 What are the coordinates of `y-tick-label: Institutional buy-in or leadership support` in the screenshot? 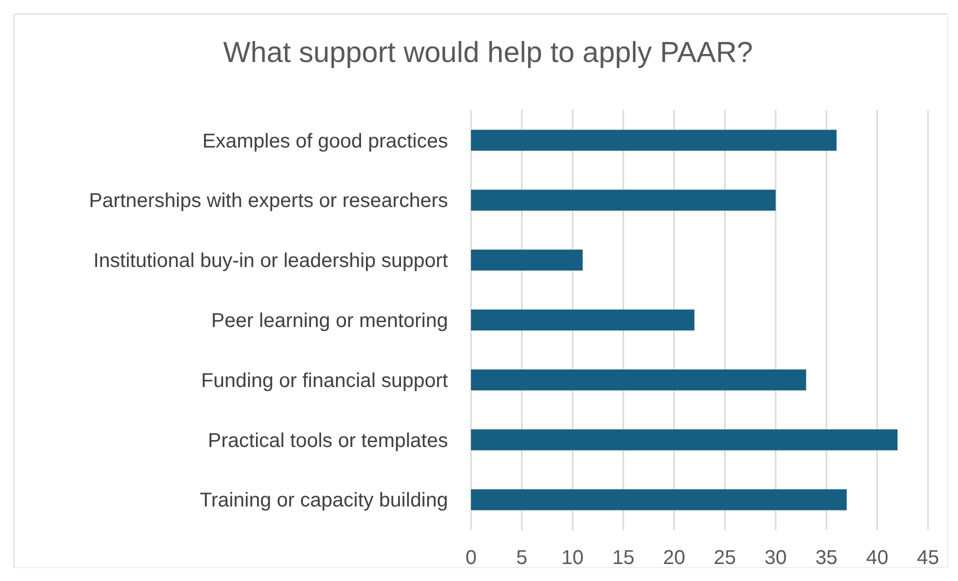 It's located at (270, 261).